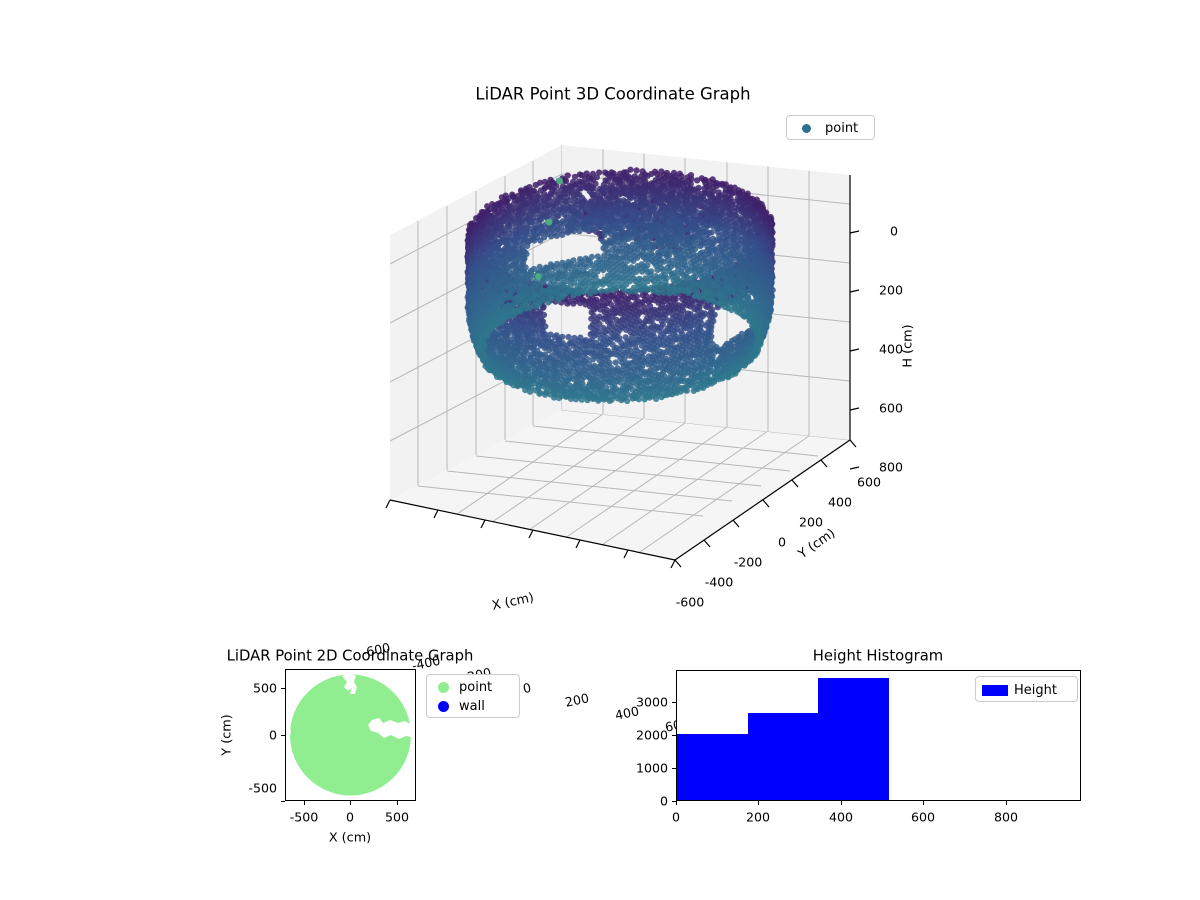 The width and height of the screenshot is (1200, 900). I want to click on legend-marker-point-3d-wrap, so click(806, 128).